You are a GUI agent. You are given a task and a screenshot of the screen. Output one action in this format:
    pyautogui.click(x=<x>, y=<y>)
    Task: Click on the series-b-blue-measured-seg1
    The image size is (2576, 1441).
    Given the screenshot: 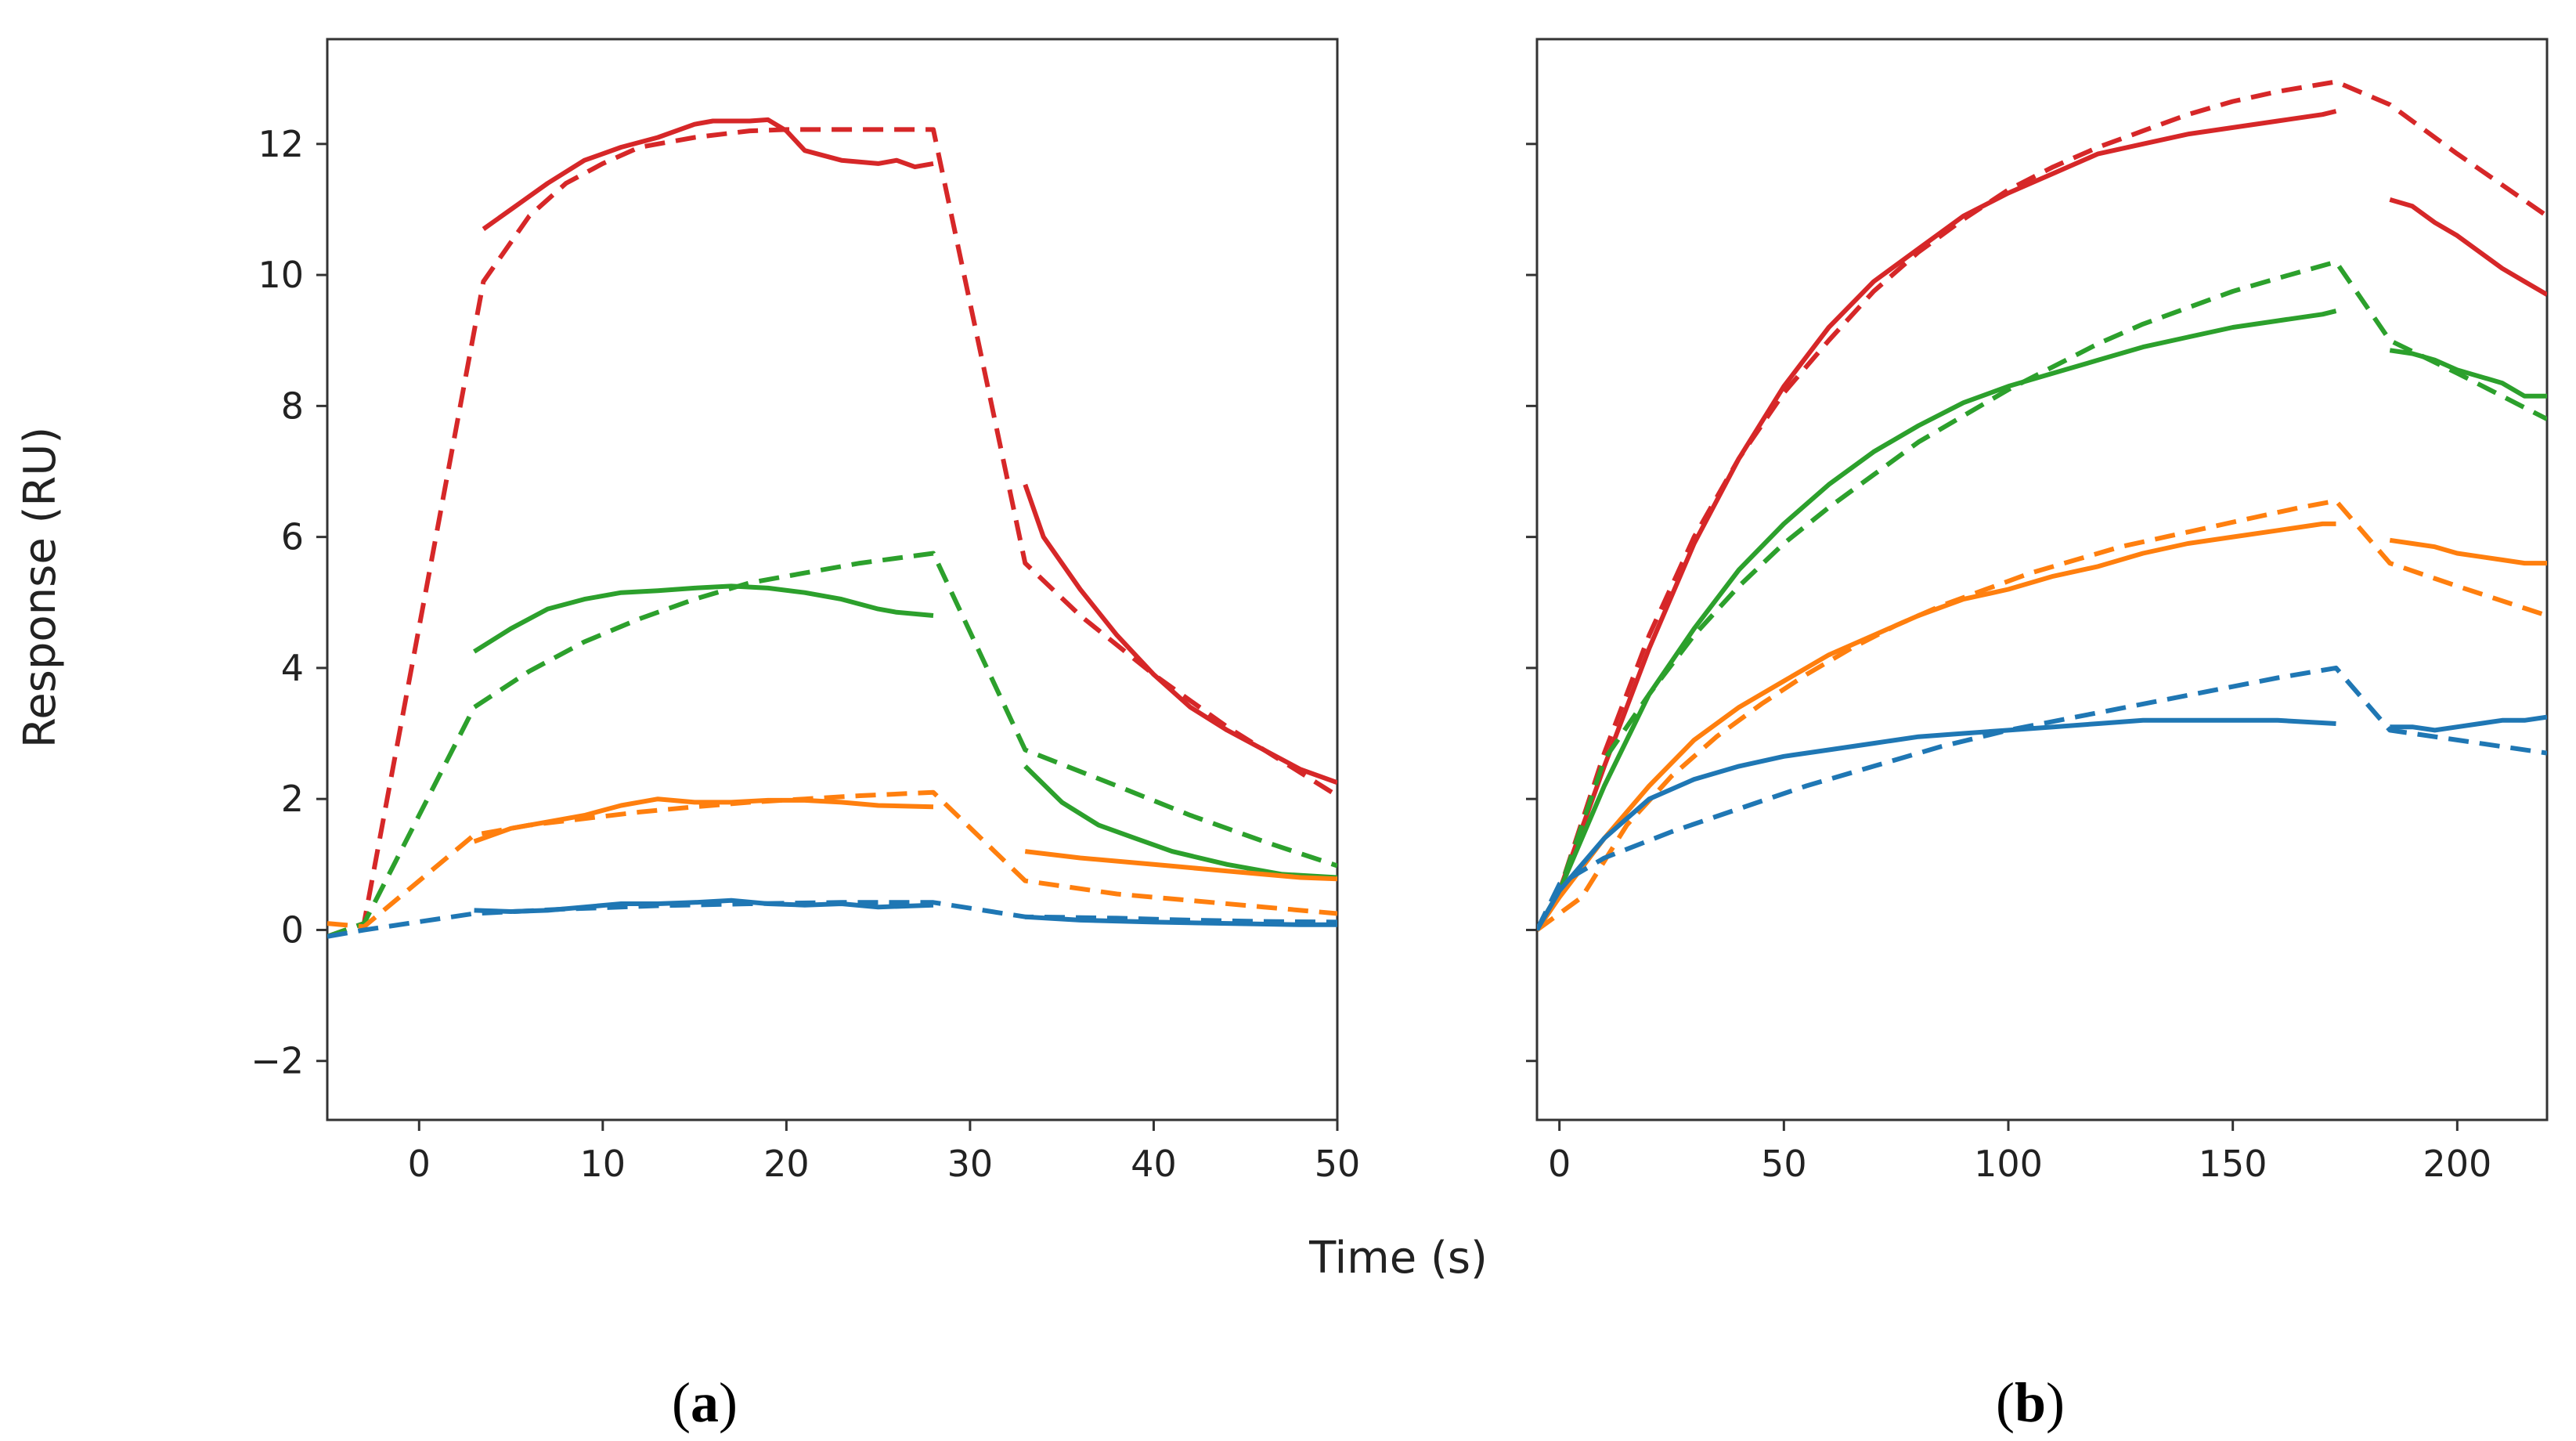 What is the action you would take?
    pyautogui.click(x=2468, y=723)
    